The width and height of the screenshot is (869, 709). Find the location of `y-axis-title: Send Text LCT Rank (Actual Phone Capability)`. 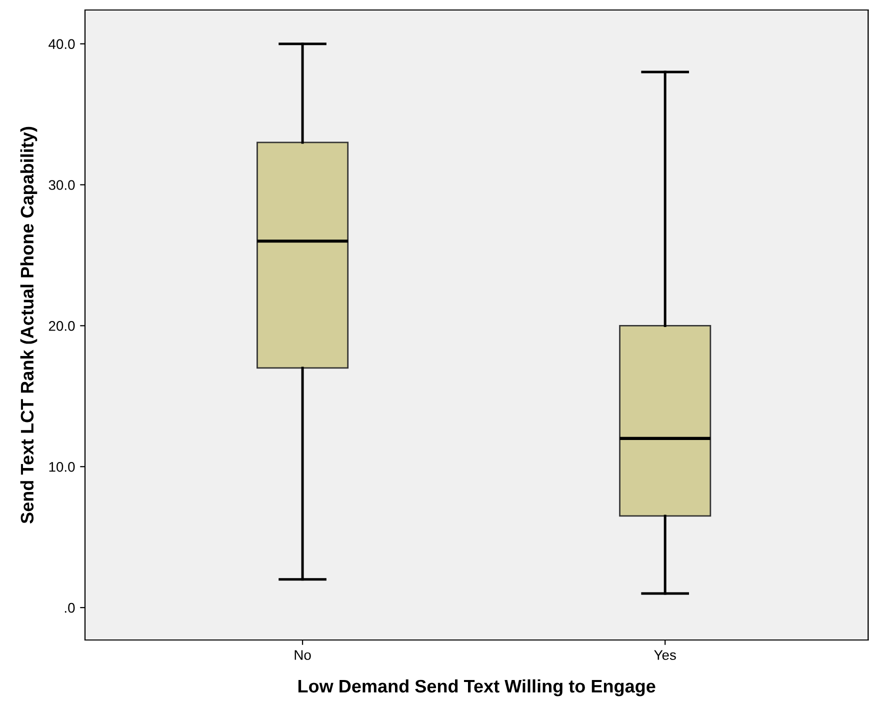

y-axis-title: Send Text LCT Rank (Actual Phone Capability) is located at coordinates (29, 325).